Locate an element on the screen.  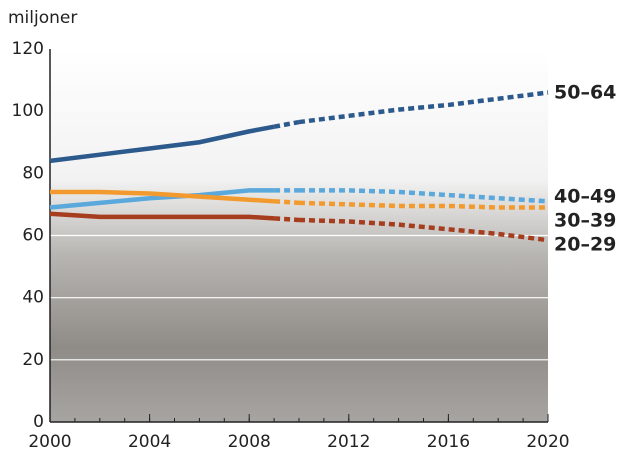
y-tick-label: 40 is located at coordinates (33, 298).